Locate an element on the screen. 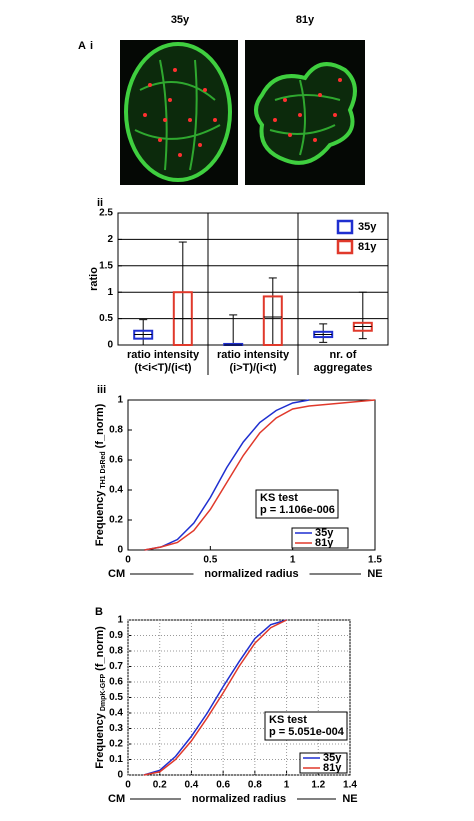  x-tick-label: 1.2 is located at coordinates (318, 785).